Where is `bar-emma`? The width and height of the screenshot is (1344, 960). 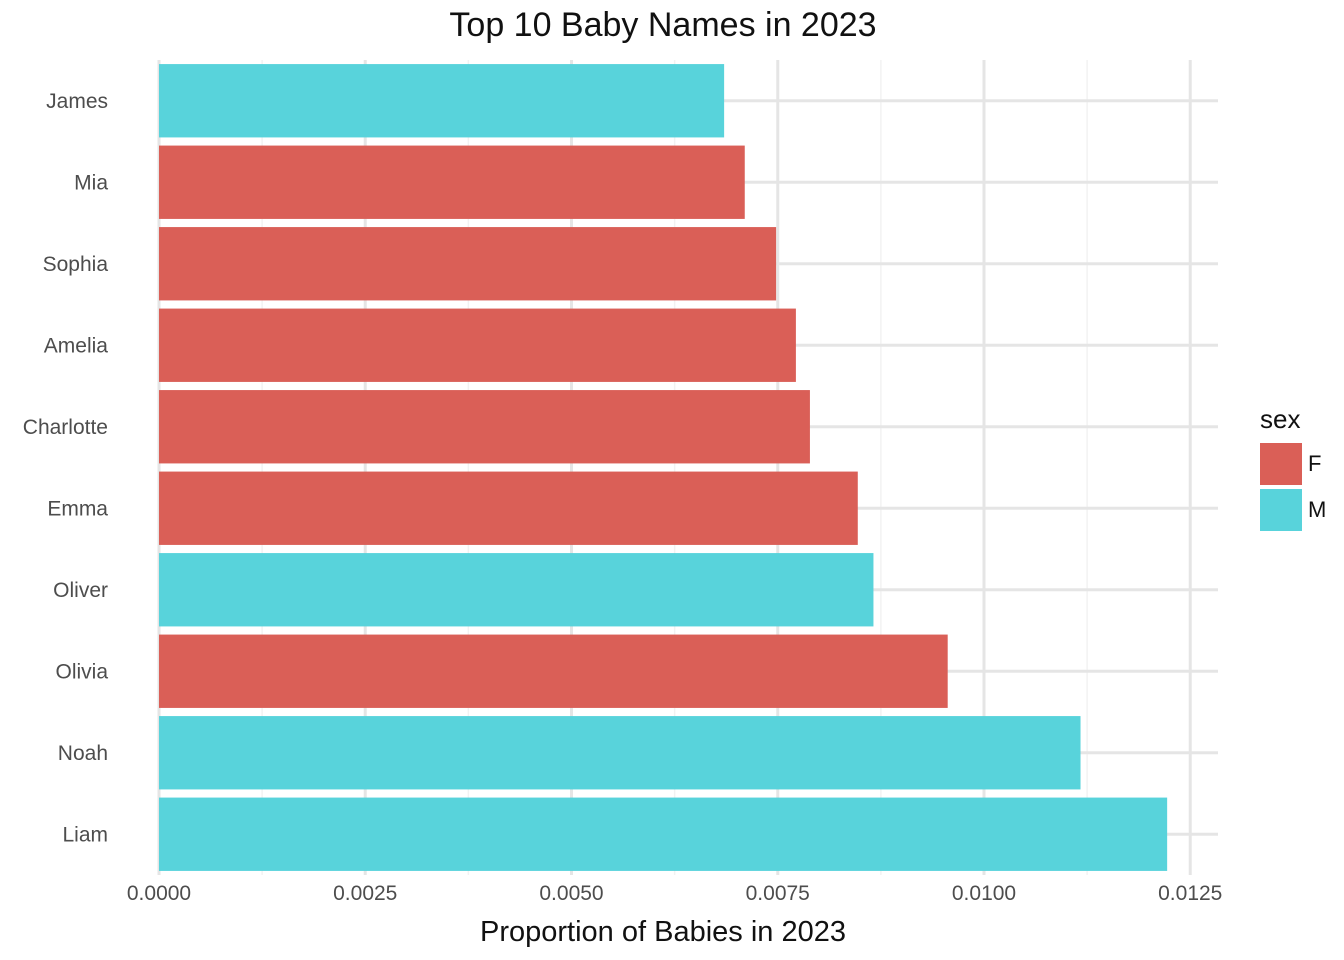
bar-emma is located at coordinates (508, 508).